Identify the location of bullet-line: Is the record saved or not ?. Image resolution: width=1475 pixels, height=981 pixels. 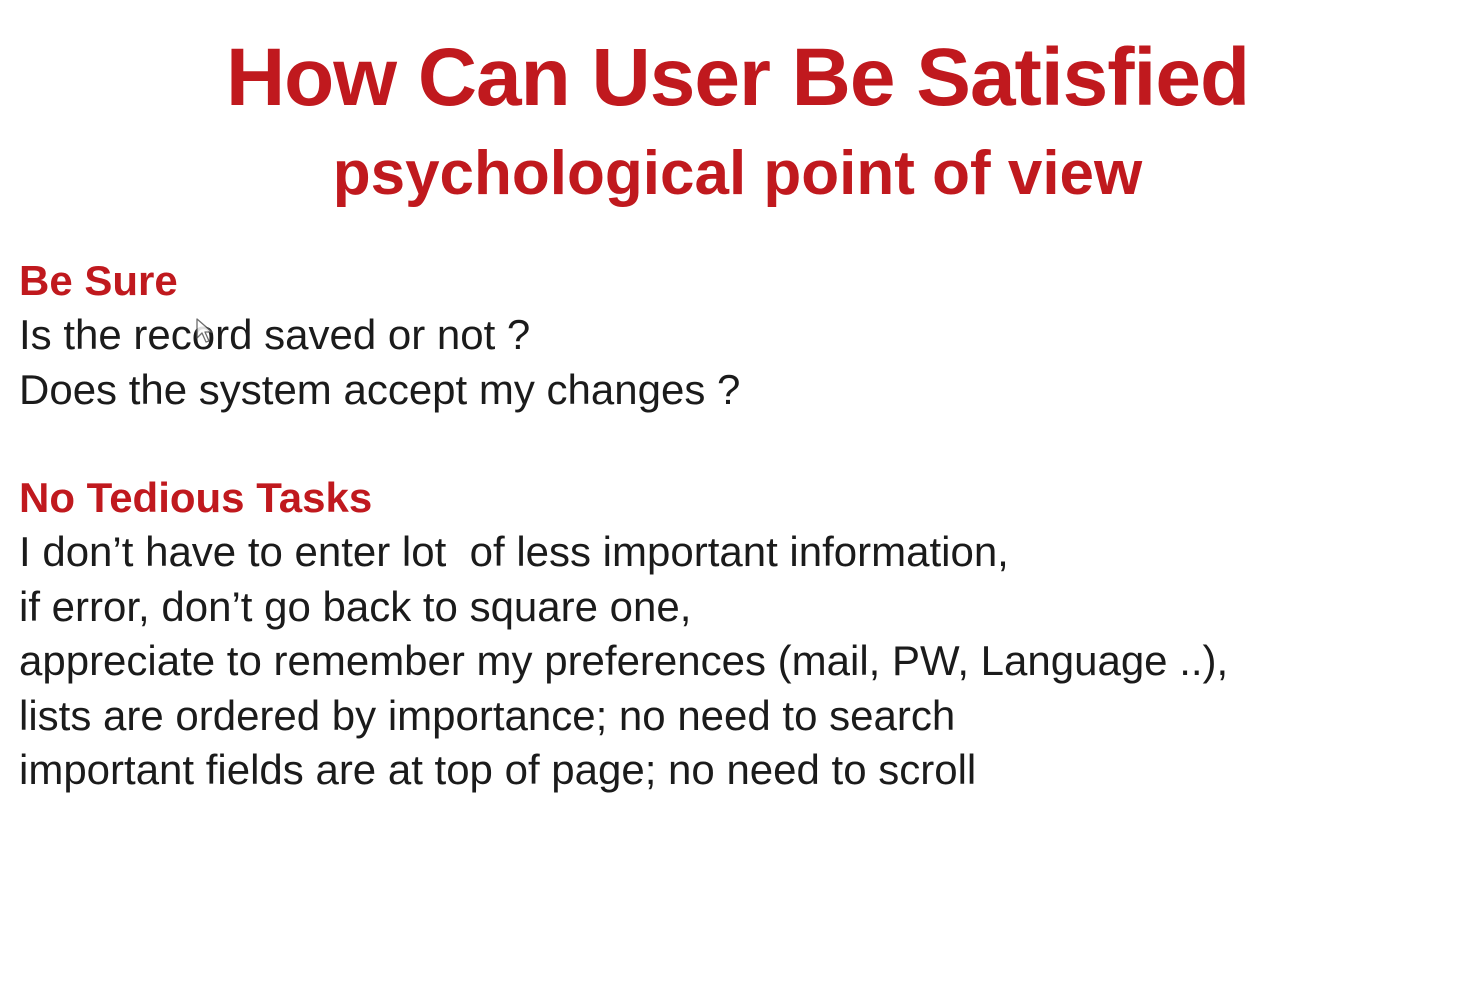
(275, 334).